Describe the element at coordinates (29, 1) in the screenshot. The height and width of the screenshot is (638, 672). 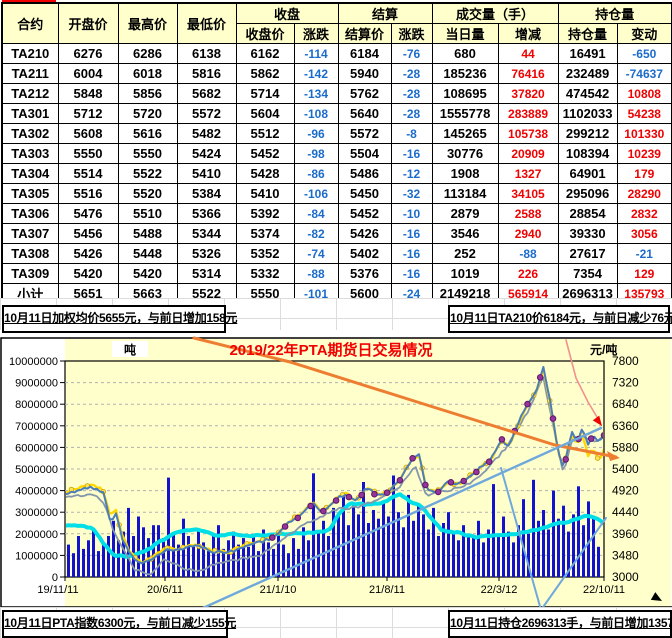
I see `top-left-red-mark` at that location.